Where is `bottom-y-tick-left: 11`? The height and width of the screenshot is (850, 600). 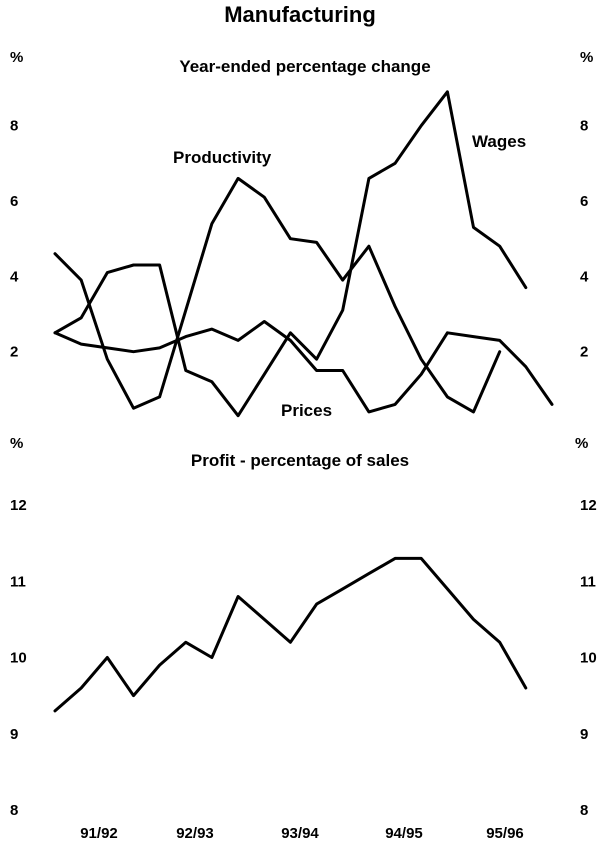
bottom-y-tick-left: 11 is located at coordinates (18, 581).